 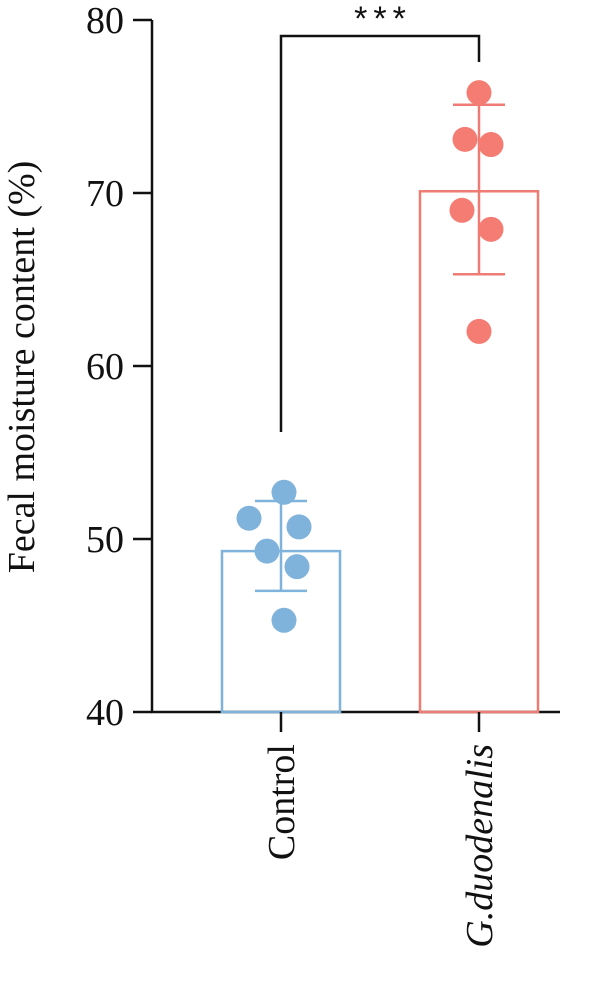 I want to click on y-axis-title: Fecal moisture content (%), so click(x=22, y=367).